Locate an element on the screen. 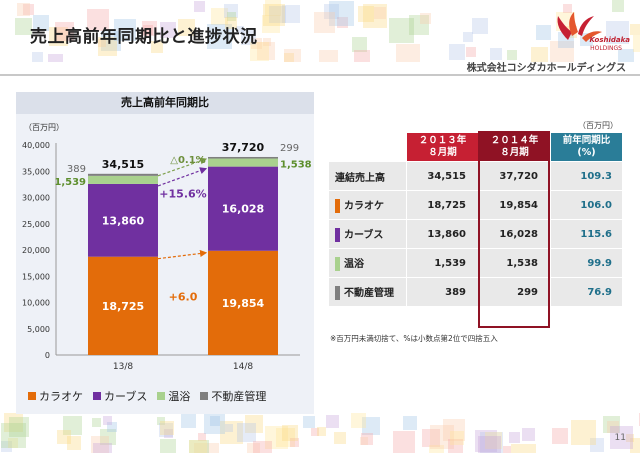  bar-segment-karaoke is located at coordinates (123, 305).